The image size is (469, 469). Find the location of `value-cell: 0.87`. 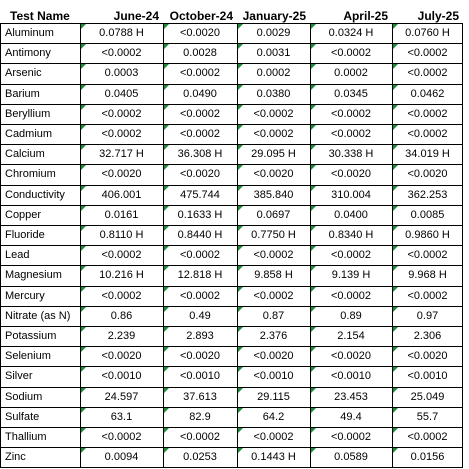

value-cell: 0.87 is located at coordinates (273, 316).